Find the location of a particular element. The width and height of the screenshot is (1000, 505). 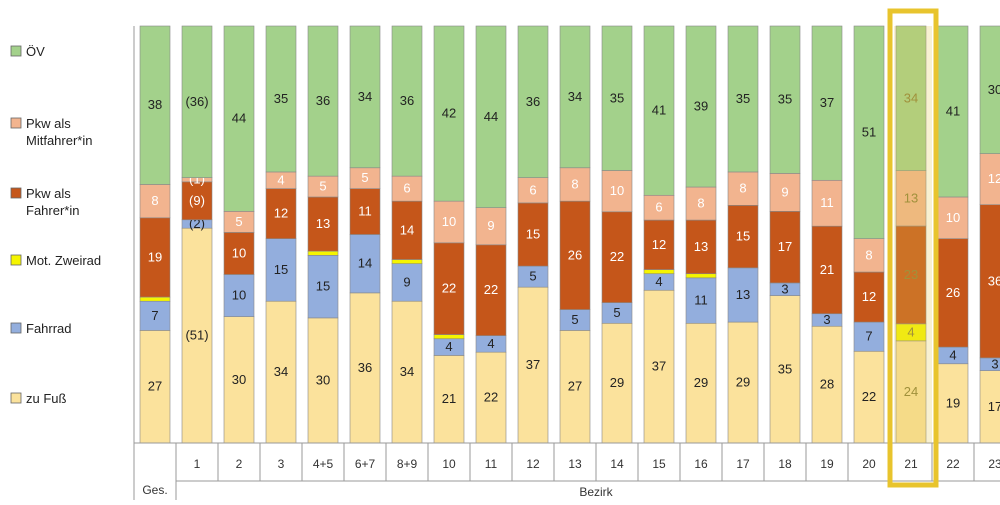

data-label: 36 is located at coordinates (365, 367).